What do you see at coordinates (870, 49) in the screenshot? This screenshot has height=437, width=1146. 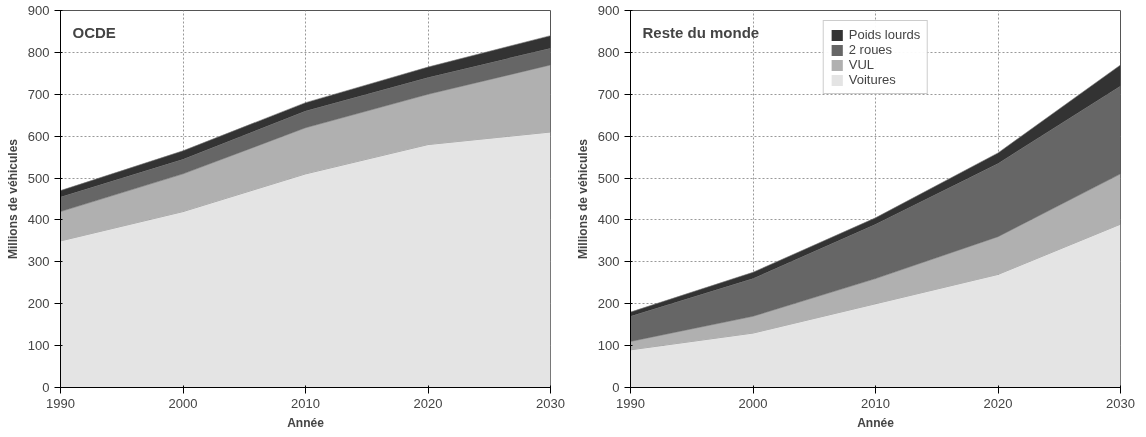 I see `legend-label: 2 roues` at bounding box center [870, 49].